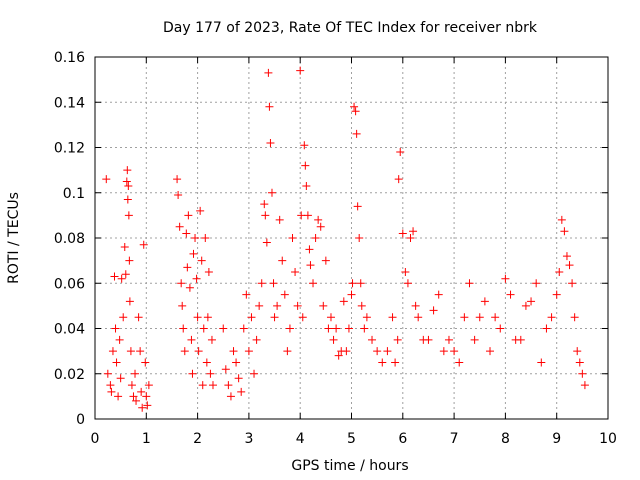 The image size is (640, 480). Describe the element at coordinates (608, 439) in the screenshot. I see `x-tick-label: 10` at that location.